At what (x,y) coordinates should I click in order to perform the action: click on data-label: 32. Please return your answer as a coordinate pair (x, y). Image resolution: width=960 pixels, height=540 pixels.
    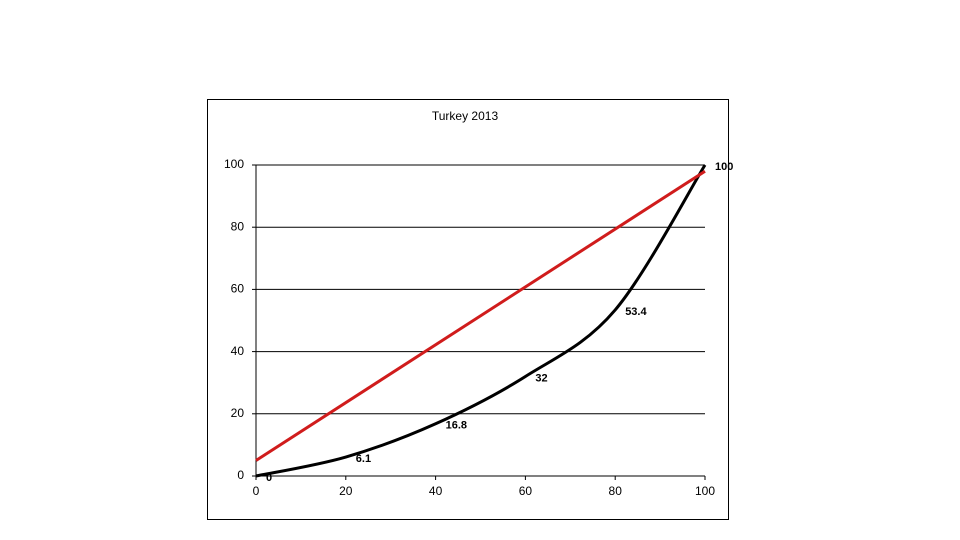
    Looking at the image, I should click on (541, 378).